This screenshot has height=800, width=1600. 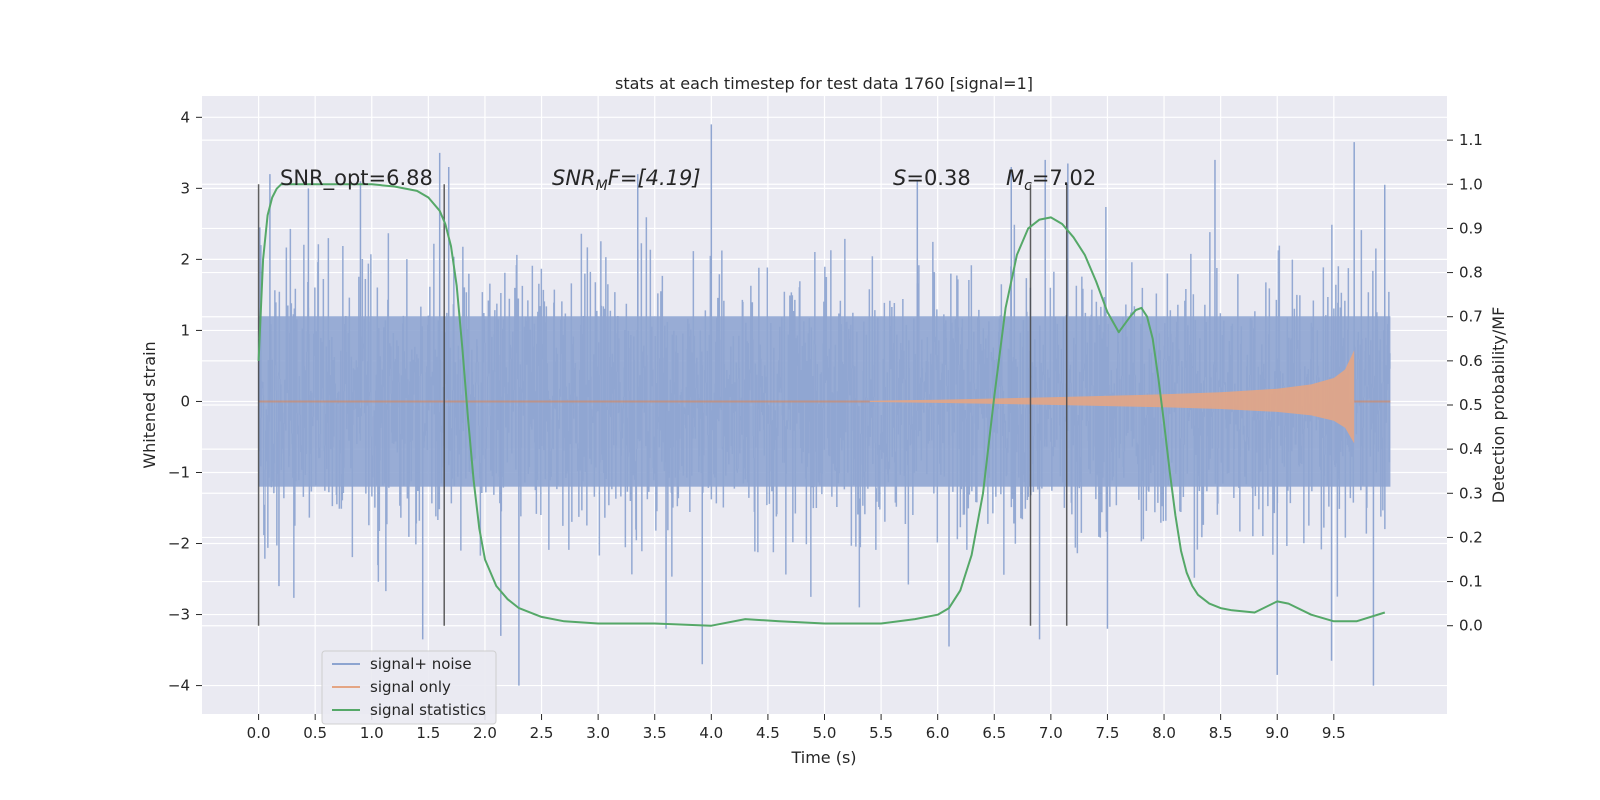 I want to click on y-right-tick-label: 1.0, so click(x=1471, y=184).